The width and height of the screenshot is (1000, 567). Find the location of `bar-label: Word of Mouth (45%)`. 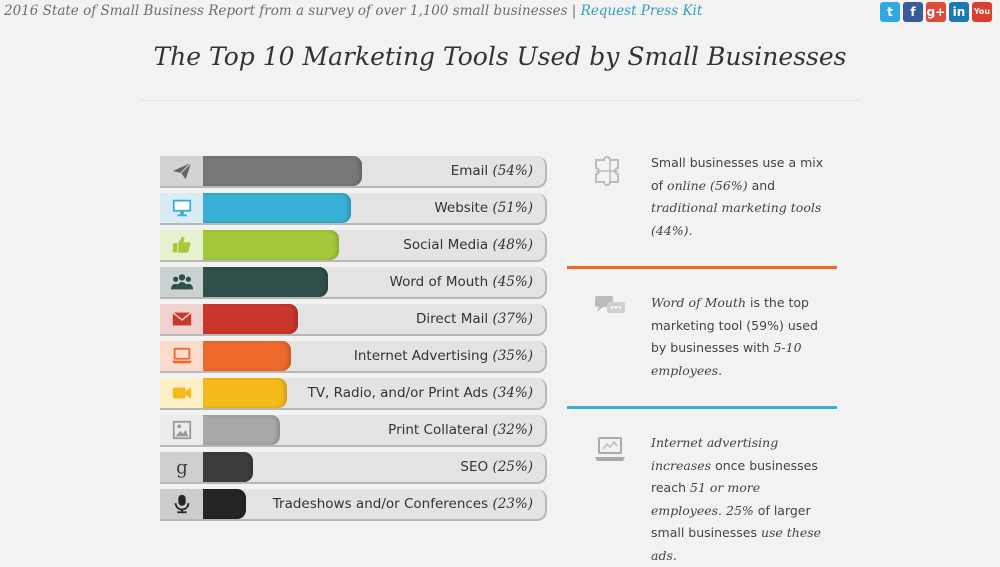

bar-label: Word of Mouth (45%) is located at coordinates (461, 282).